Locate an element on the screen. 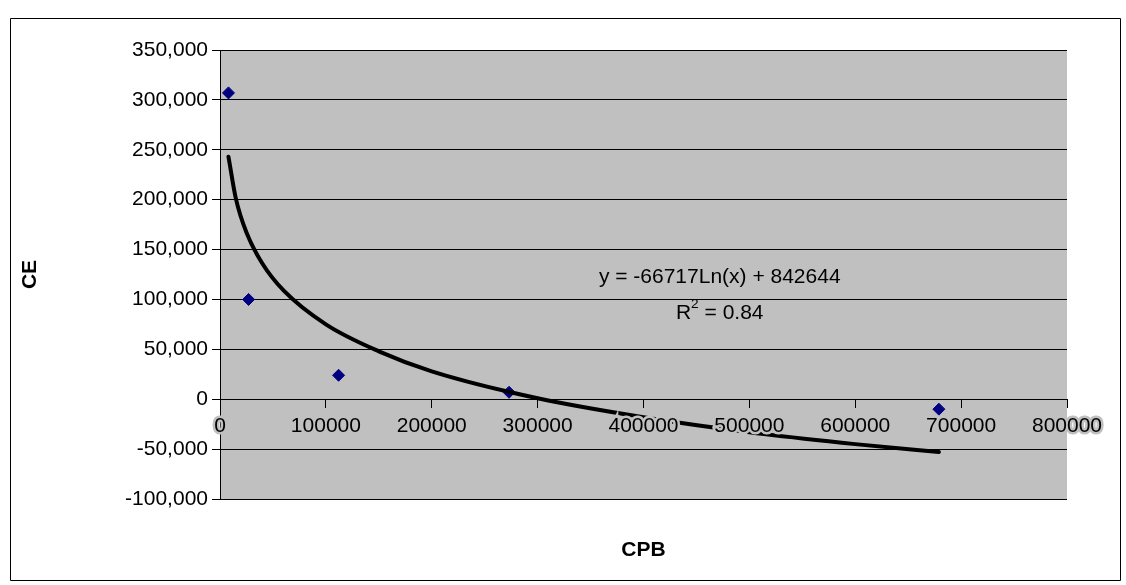 This screenshot has height=585, width=1126. x-tick-label: 700000 is located at coordinates (961, 424).